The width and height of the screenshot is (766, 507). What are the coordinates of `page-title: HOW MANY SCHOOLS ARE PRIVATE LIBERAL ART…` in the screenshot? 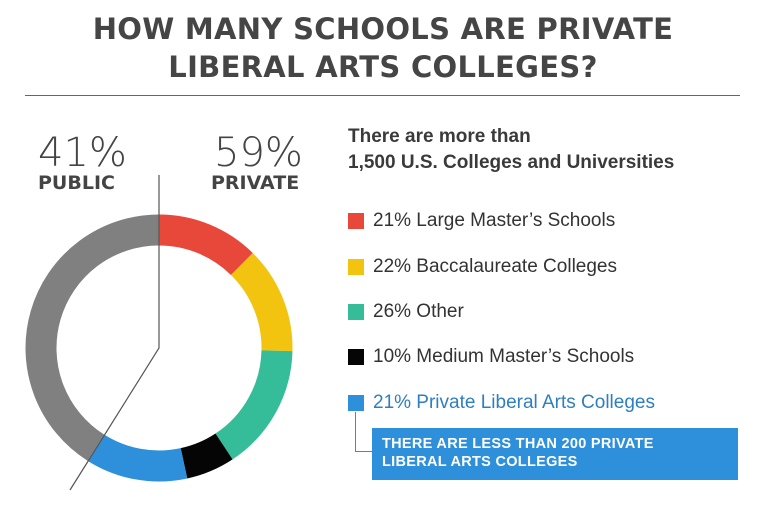 It's located at (383, 48).